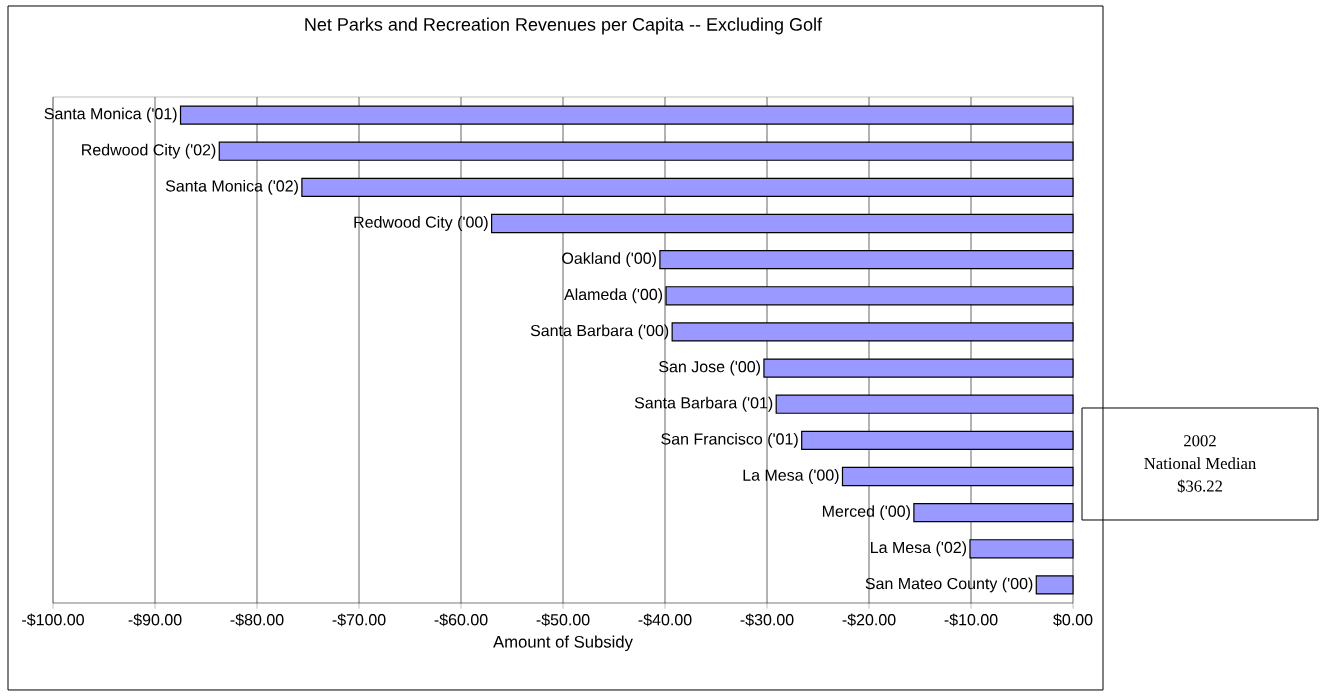 This screenshot has width=1328, height=696. What do you see at coordinates (563, 620) in the screenshot?
I see `x-tick-label: -$50.00` at bounding box center [563, 620].